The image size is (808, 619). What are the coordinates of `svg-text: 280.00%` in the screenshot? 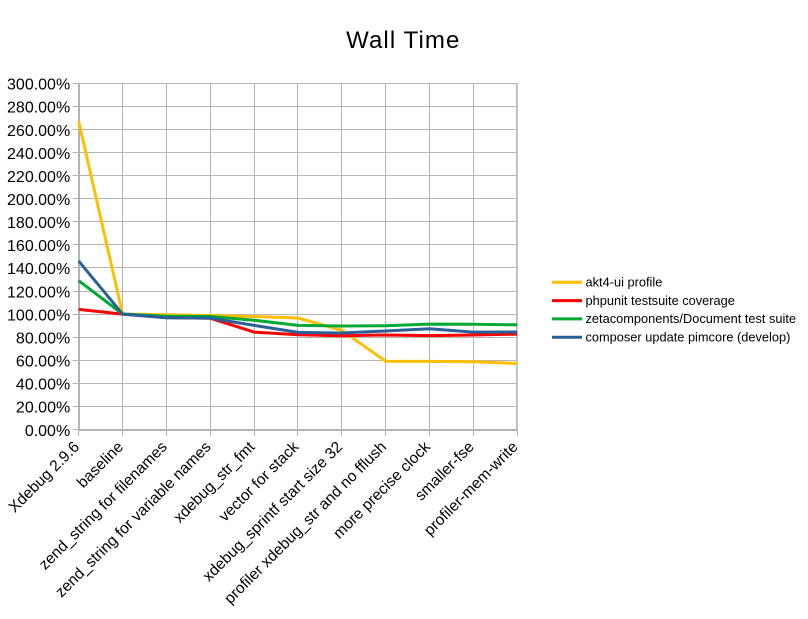 It's located at (38, 108).